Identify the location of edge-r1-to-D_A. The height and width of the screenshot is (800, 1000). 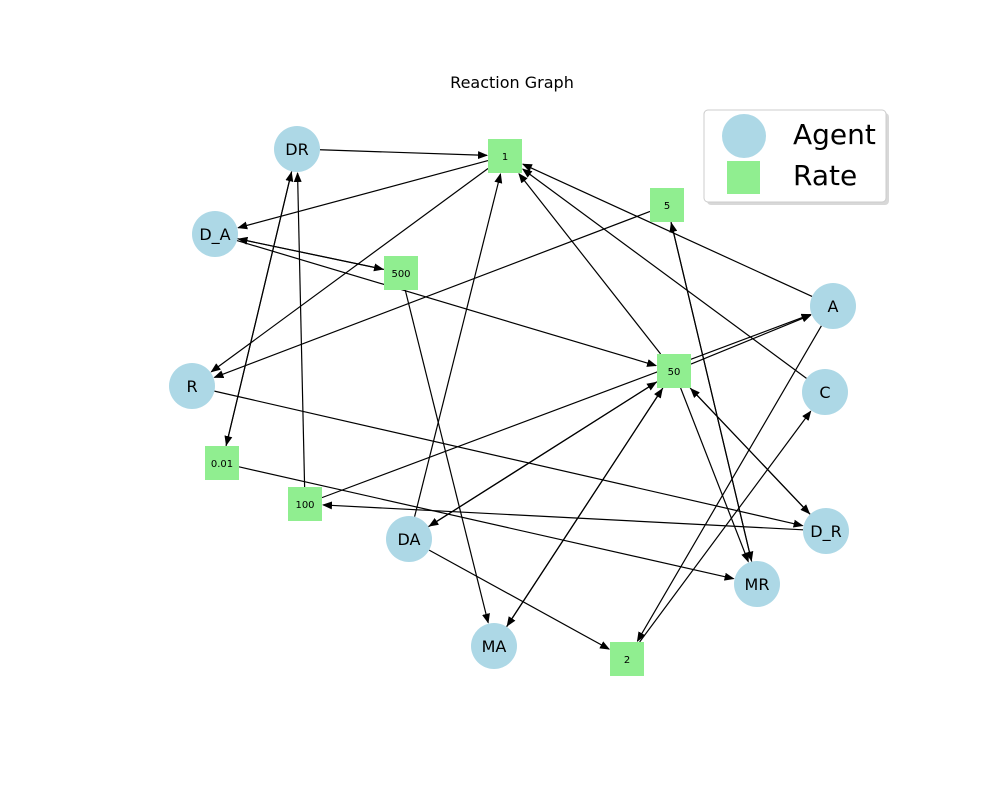
(363, 194).